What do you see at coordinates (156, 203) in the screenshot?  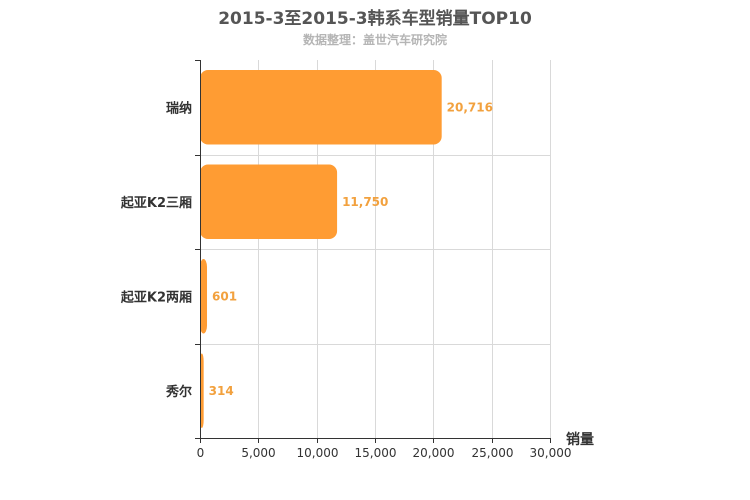 I see `category-label: 起亚K2三厢` at bounding box center [156, 203].